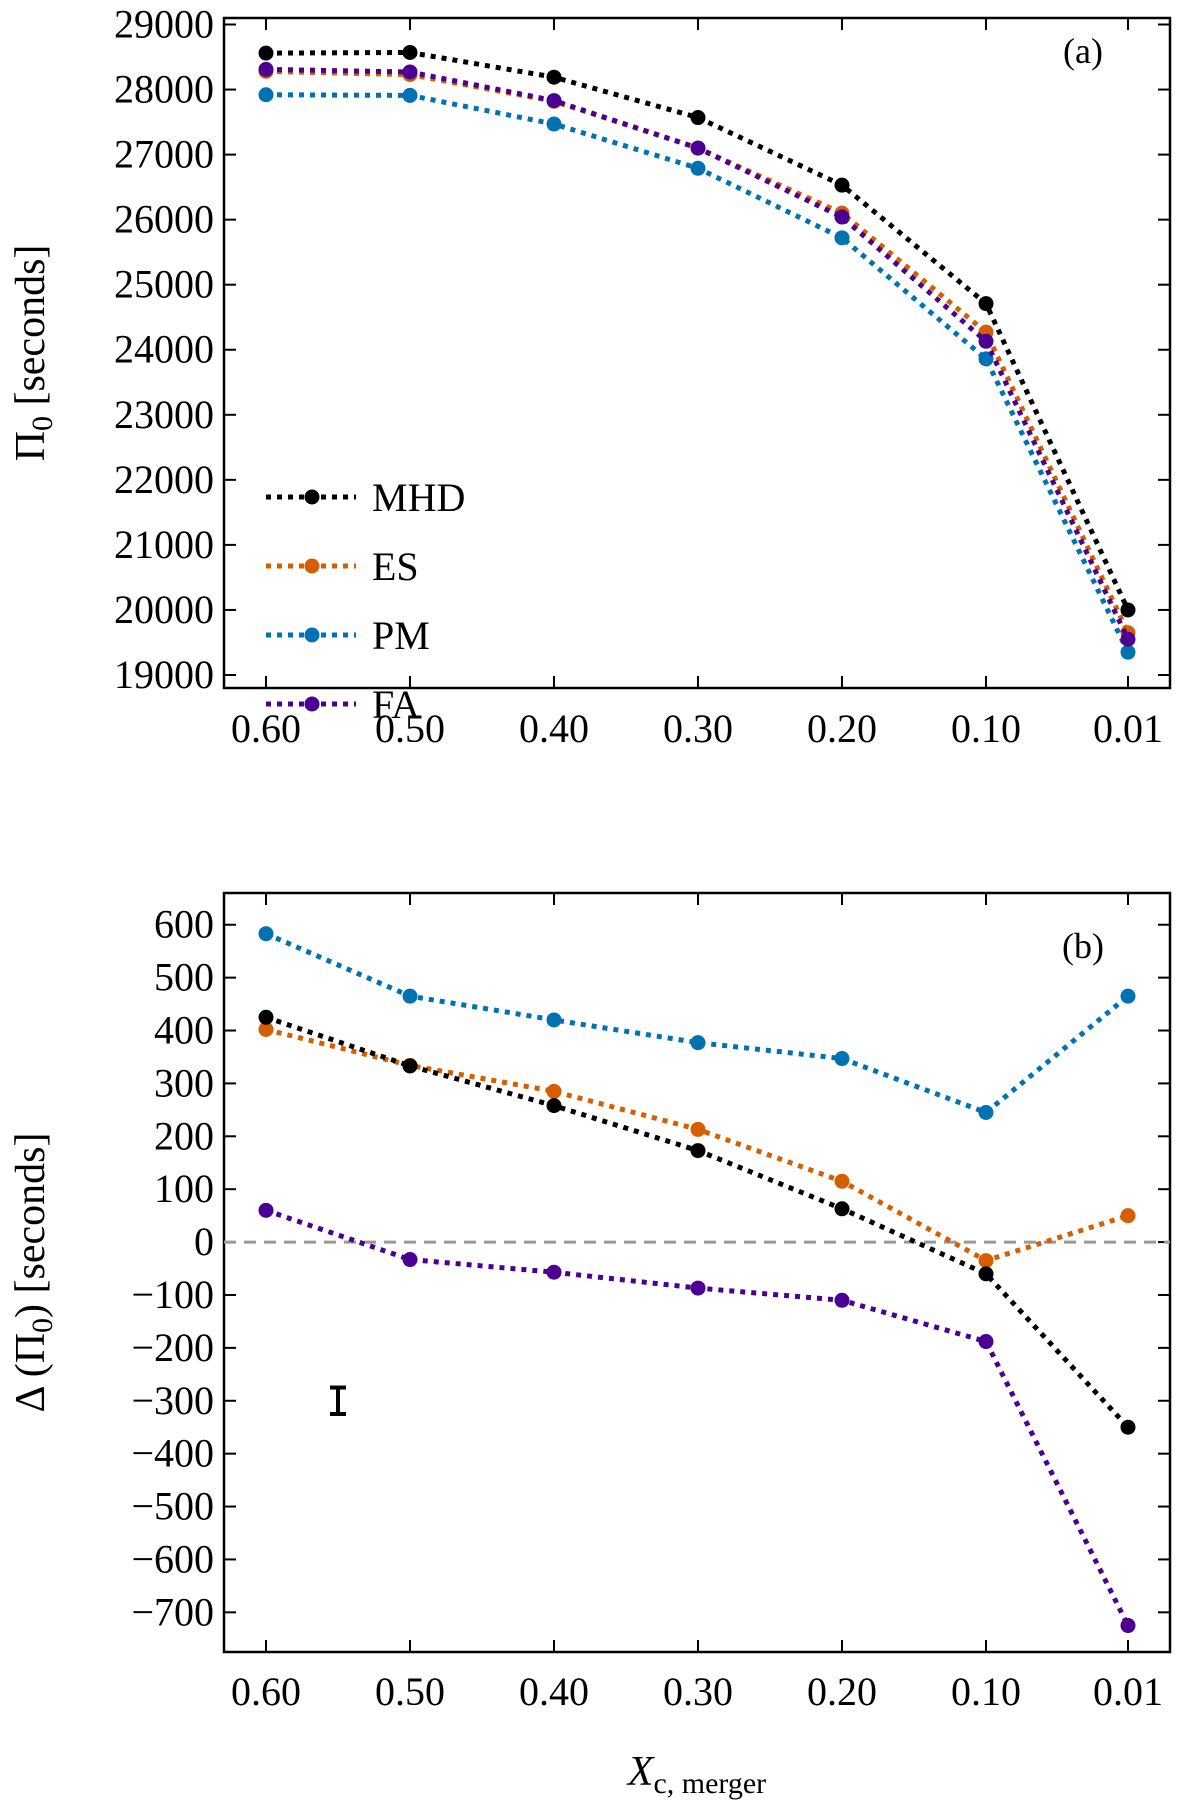 Image resolution: width=1200 pixels, height=1800 pixels. Describe the element at coordinates (164, 154) in the screenshot. I see `y-tick-label: 27000` at that location.